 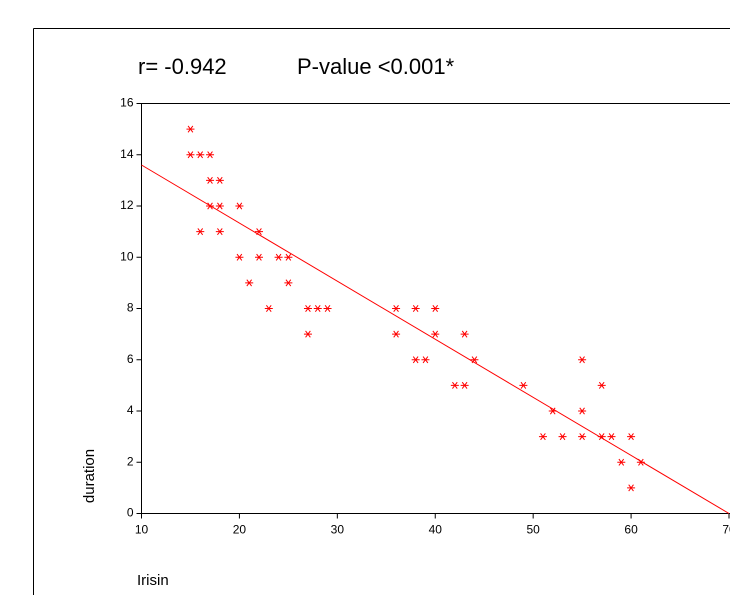 What do you see at coordinates (130, 410) in the screenshot?
I see `y-tick-label: 4` at bounding box center [130, 410].